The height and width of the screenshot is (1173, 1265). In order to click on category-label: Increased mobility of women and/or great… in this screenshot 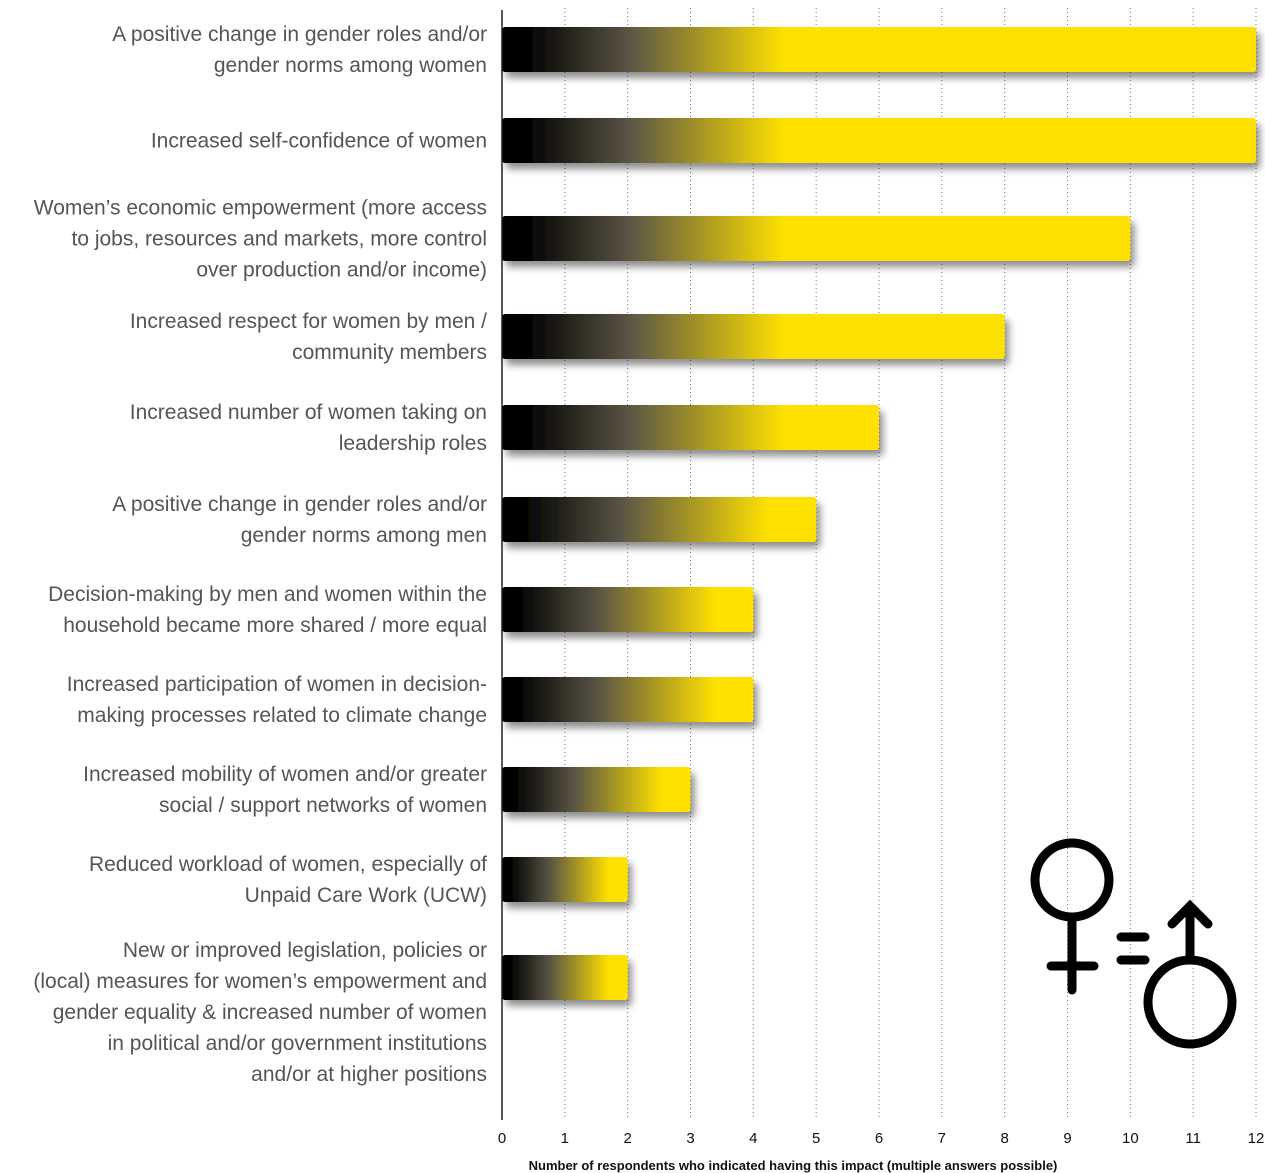, I will do `click(285, 774)`.